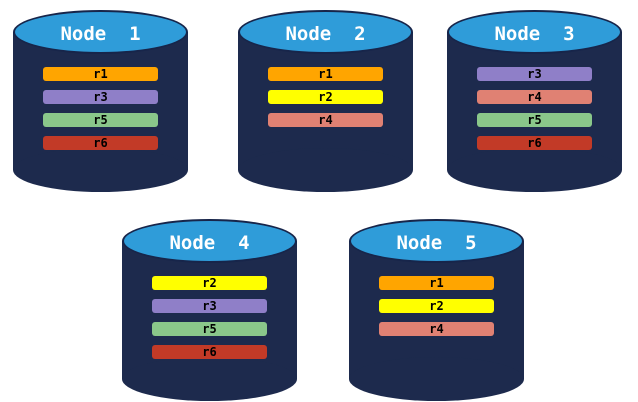  I want to click on replica-list: r2 r3 r5 r6, so click(209, 317).